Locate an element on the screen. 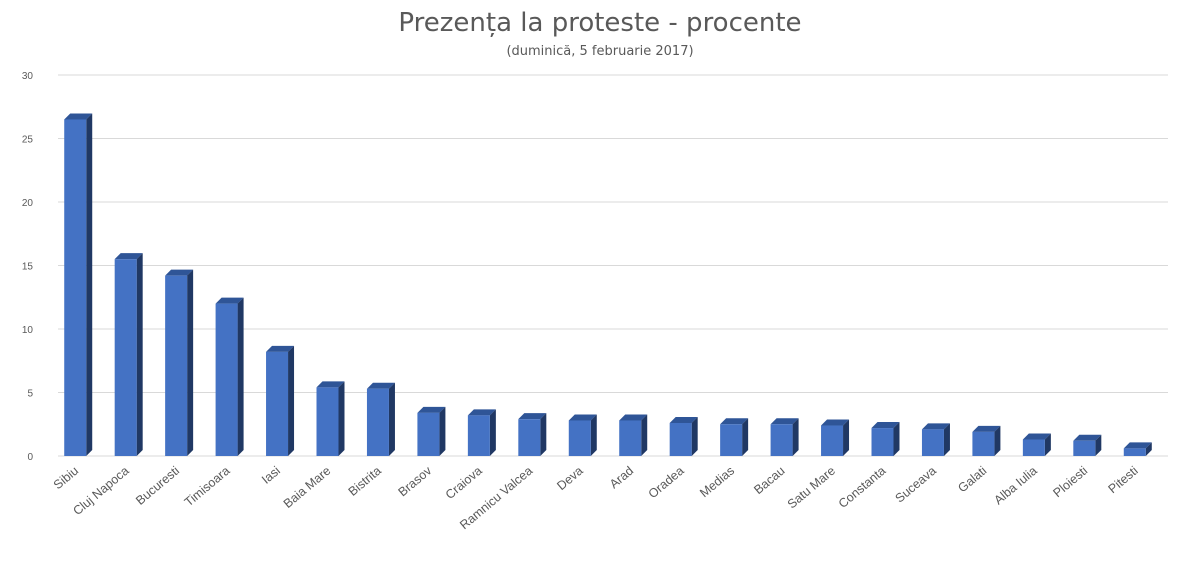  x-tick-label: Pitesti is located at coordinates (1123, 480).